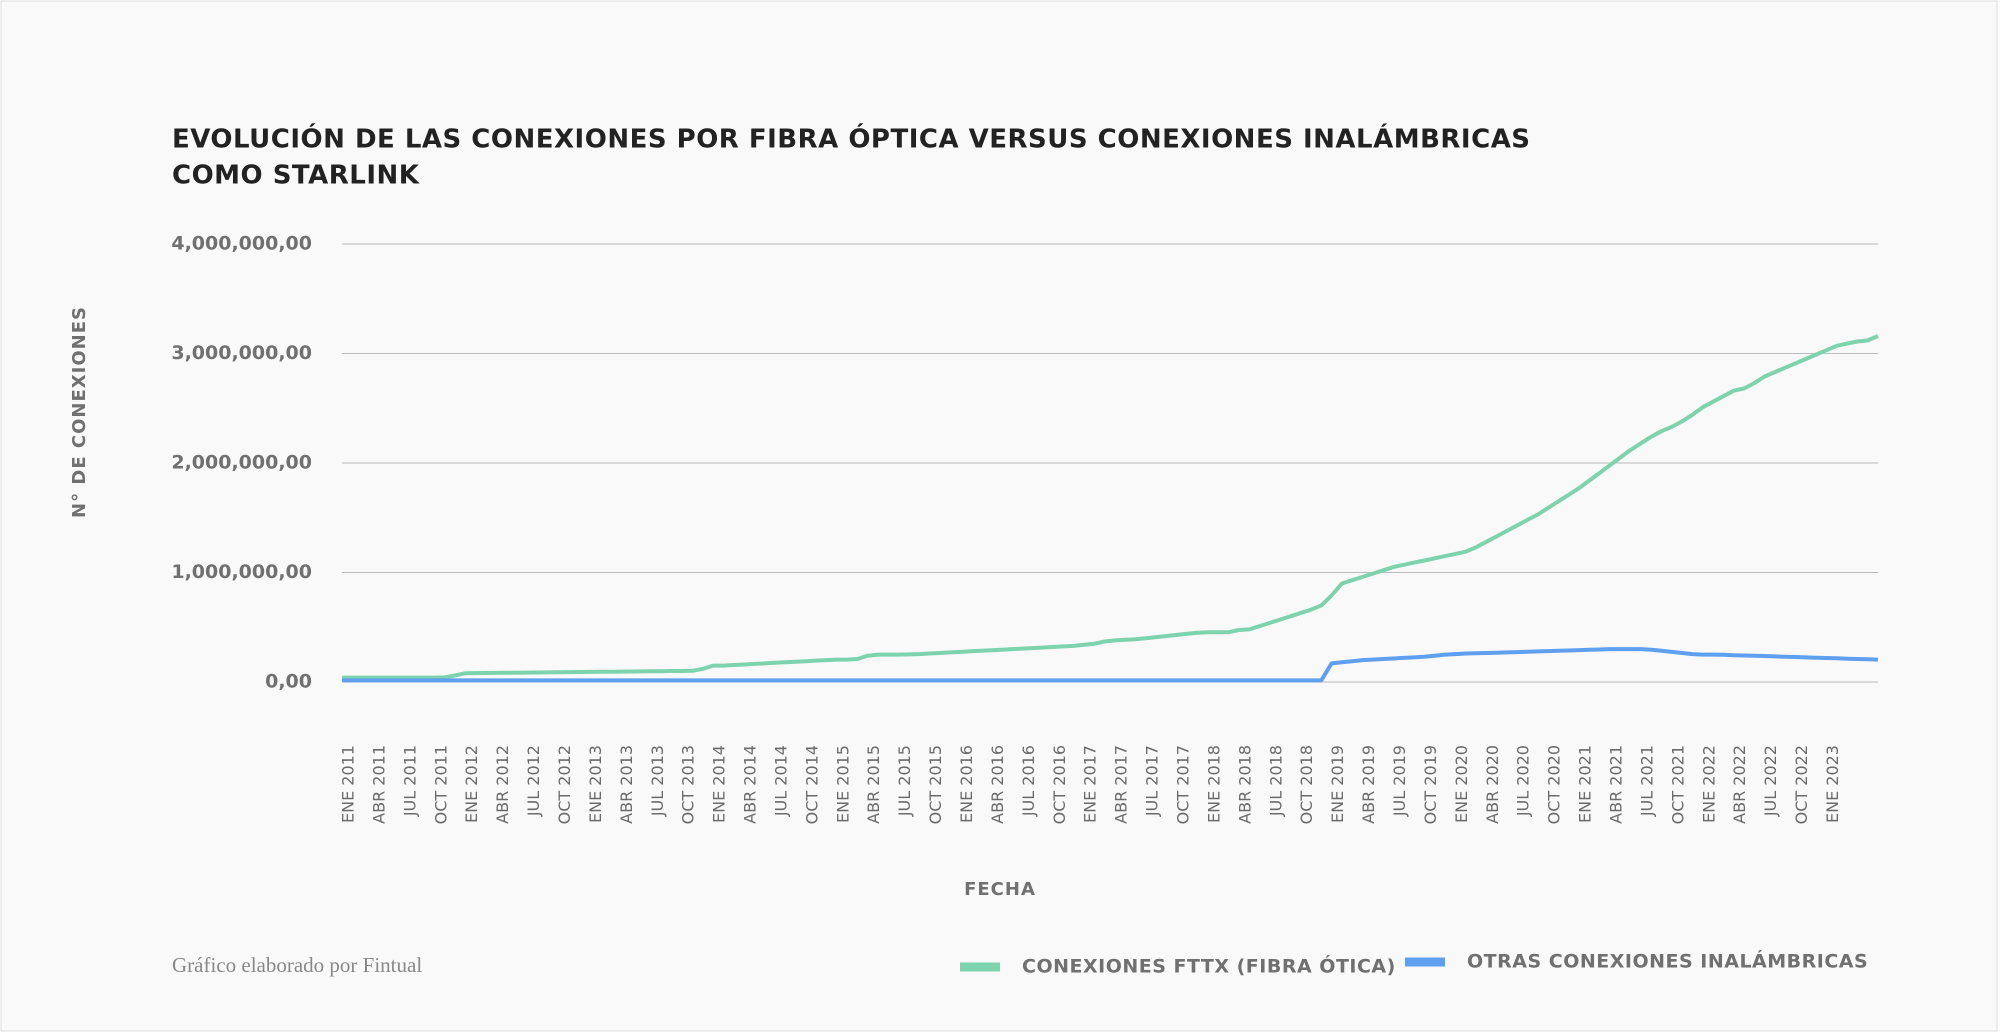  I want to click on x-tick-label: ENE 2013, so click(595, 784).